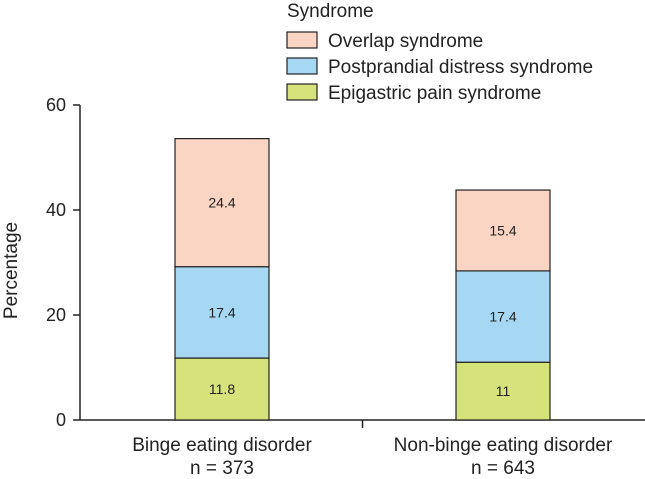 This screenshot has height=479, width=645. What do you see at coordinates (503, 468) in the screenshot?
I see `x-category-sublabel: n = 643` at bounding box center [503, 468].